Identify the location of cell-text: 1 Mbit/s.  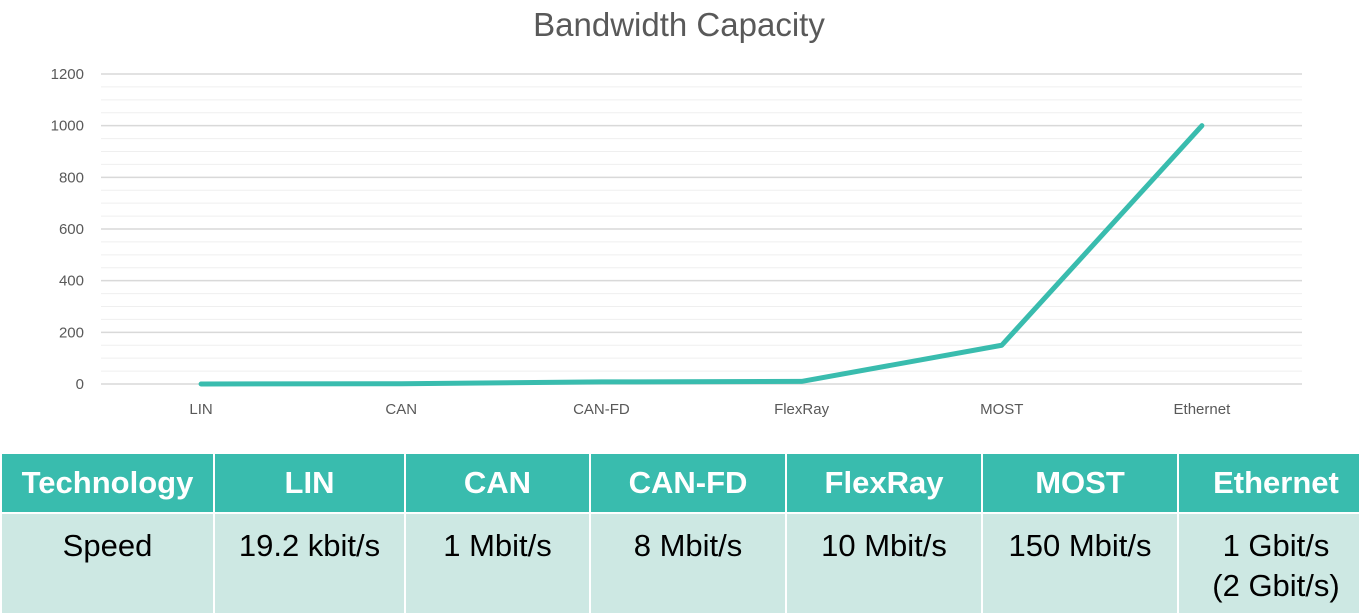
(497, 545).